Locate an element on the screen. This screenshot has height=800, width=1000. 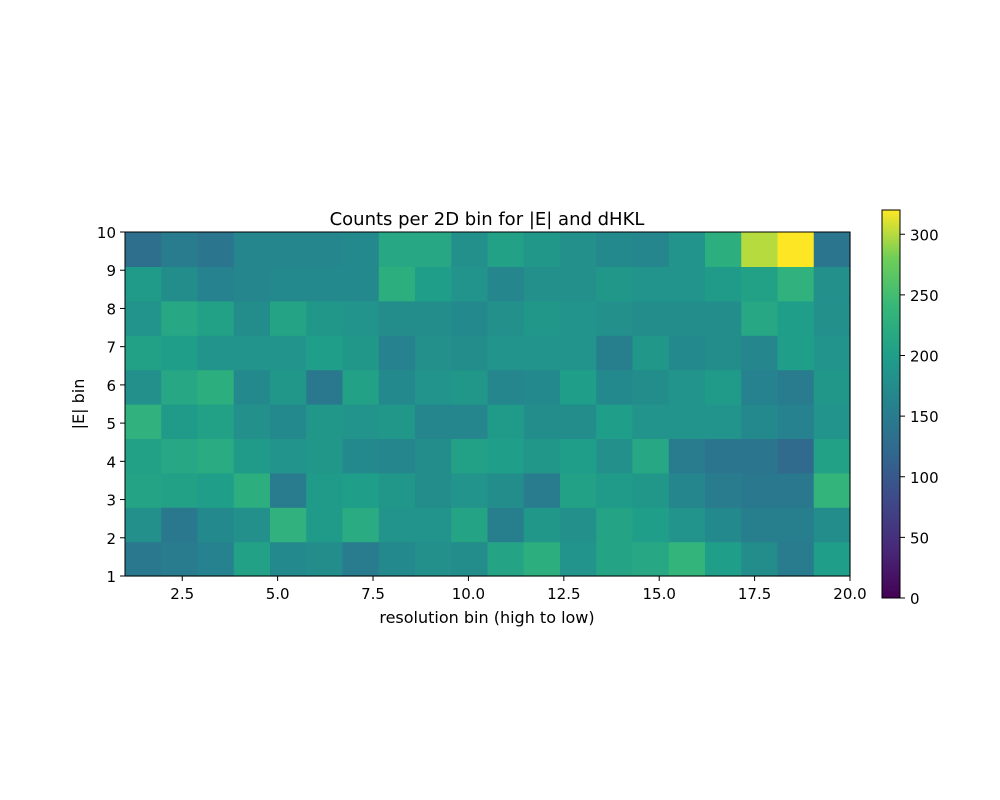
x-tick-label: 17.5 is located at coordinates (754, 594).